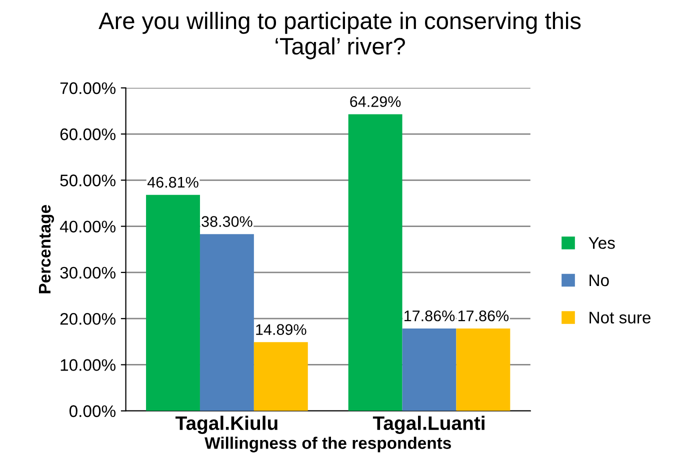 The image size is (680, 475). I want to click on y-axis-title: Percentage, so click(46, 249).